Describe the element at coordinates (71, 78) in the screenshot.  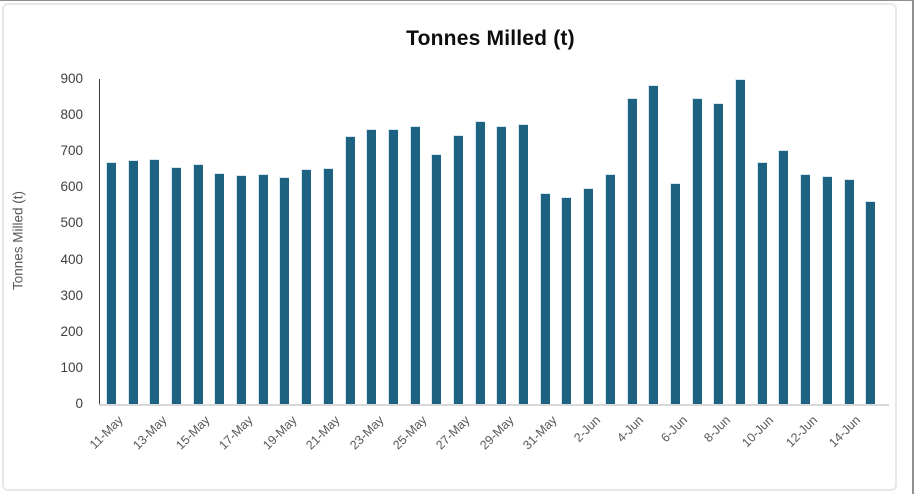
I see `y-tick-label: 900` at that location.